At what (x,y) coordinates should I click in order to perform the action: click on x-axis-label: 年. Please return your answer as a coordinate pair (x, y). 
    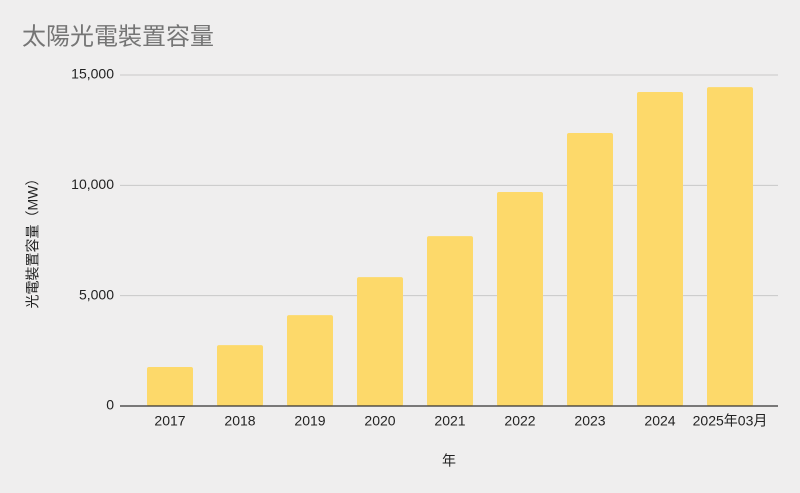
    Looking at the image, I should click on (449, 461).